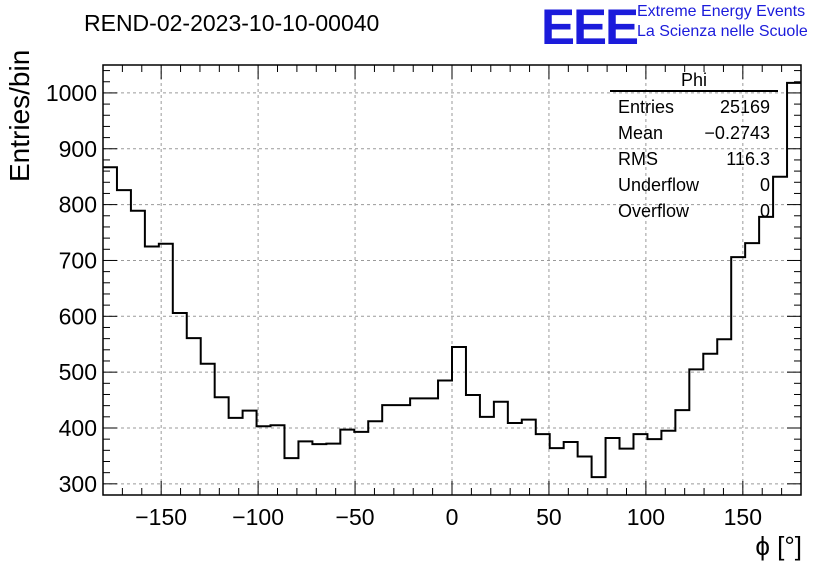 The height and width of the screenshot is (572, 836). Describe the element at coordinates (693, 80) in the screenshot. I see `stats-title: Phi` at that location.